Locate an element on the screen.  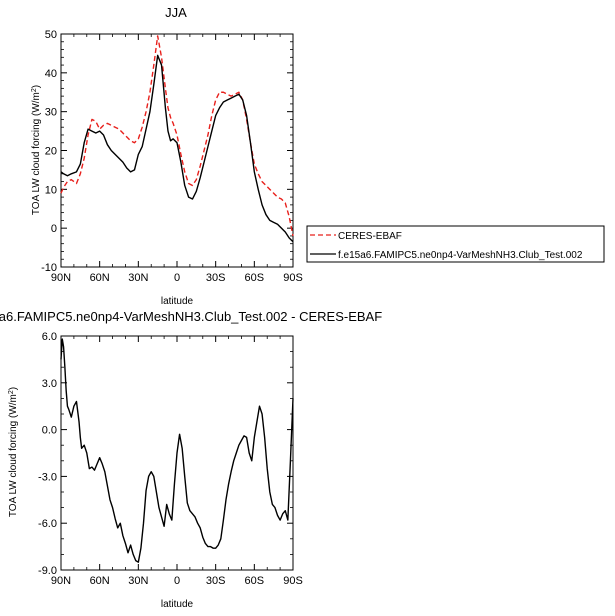
top-y-tick-labels: -10 0 10 20 30 40 50 is located at coordinates (49, 151).